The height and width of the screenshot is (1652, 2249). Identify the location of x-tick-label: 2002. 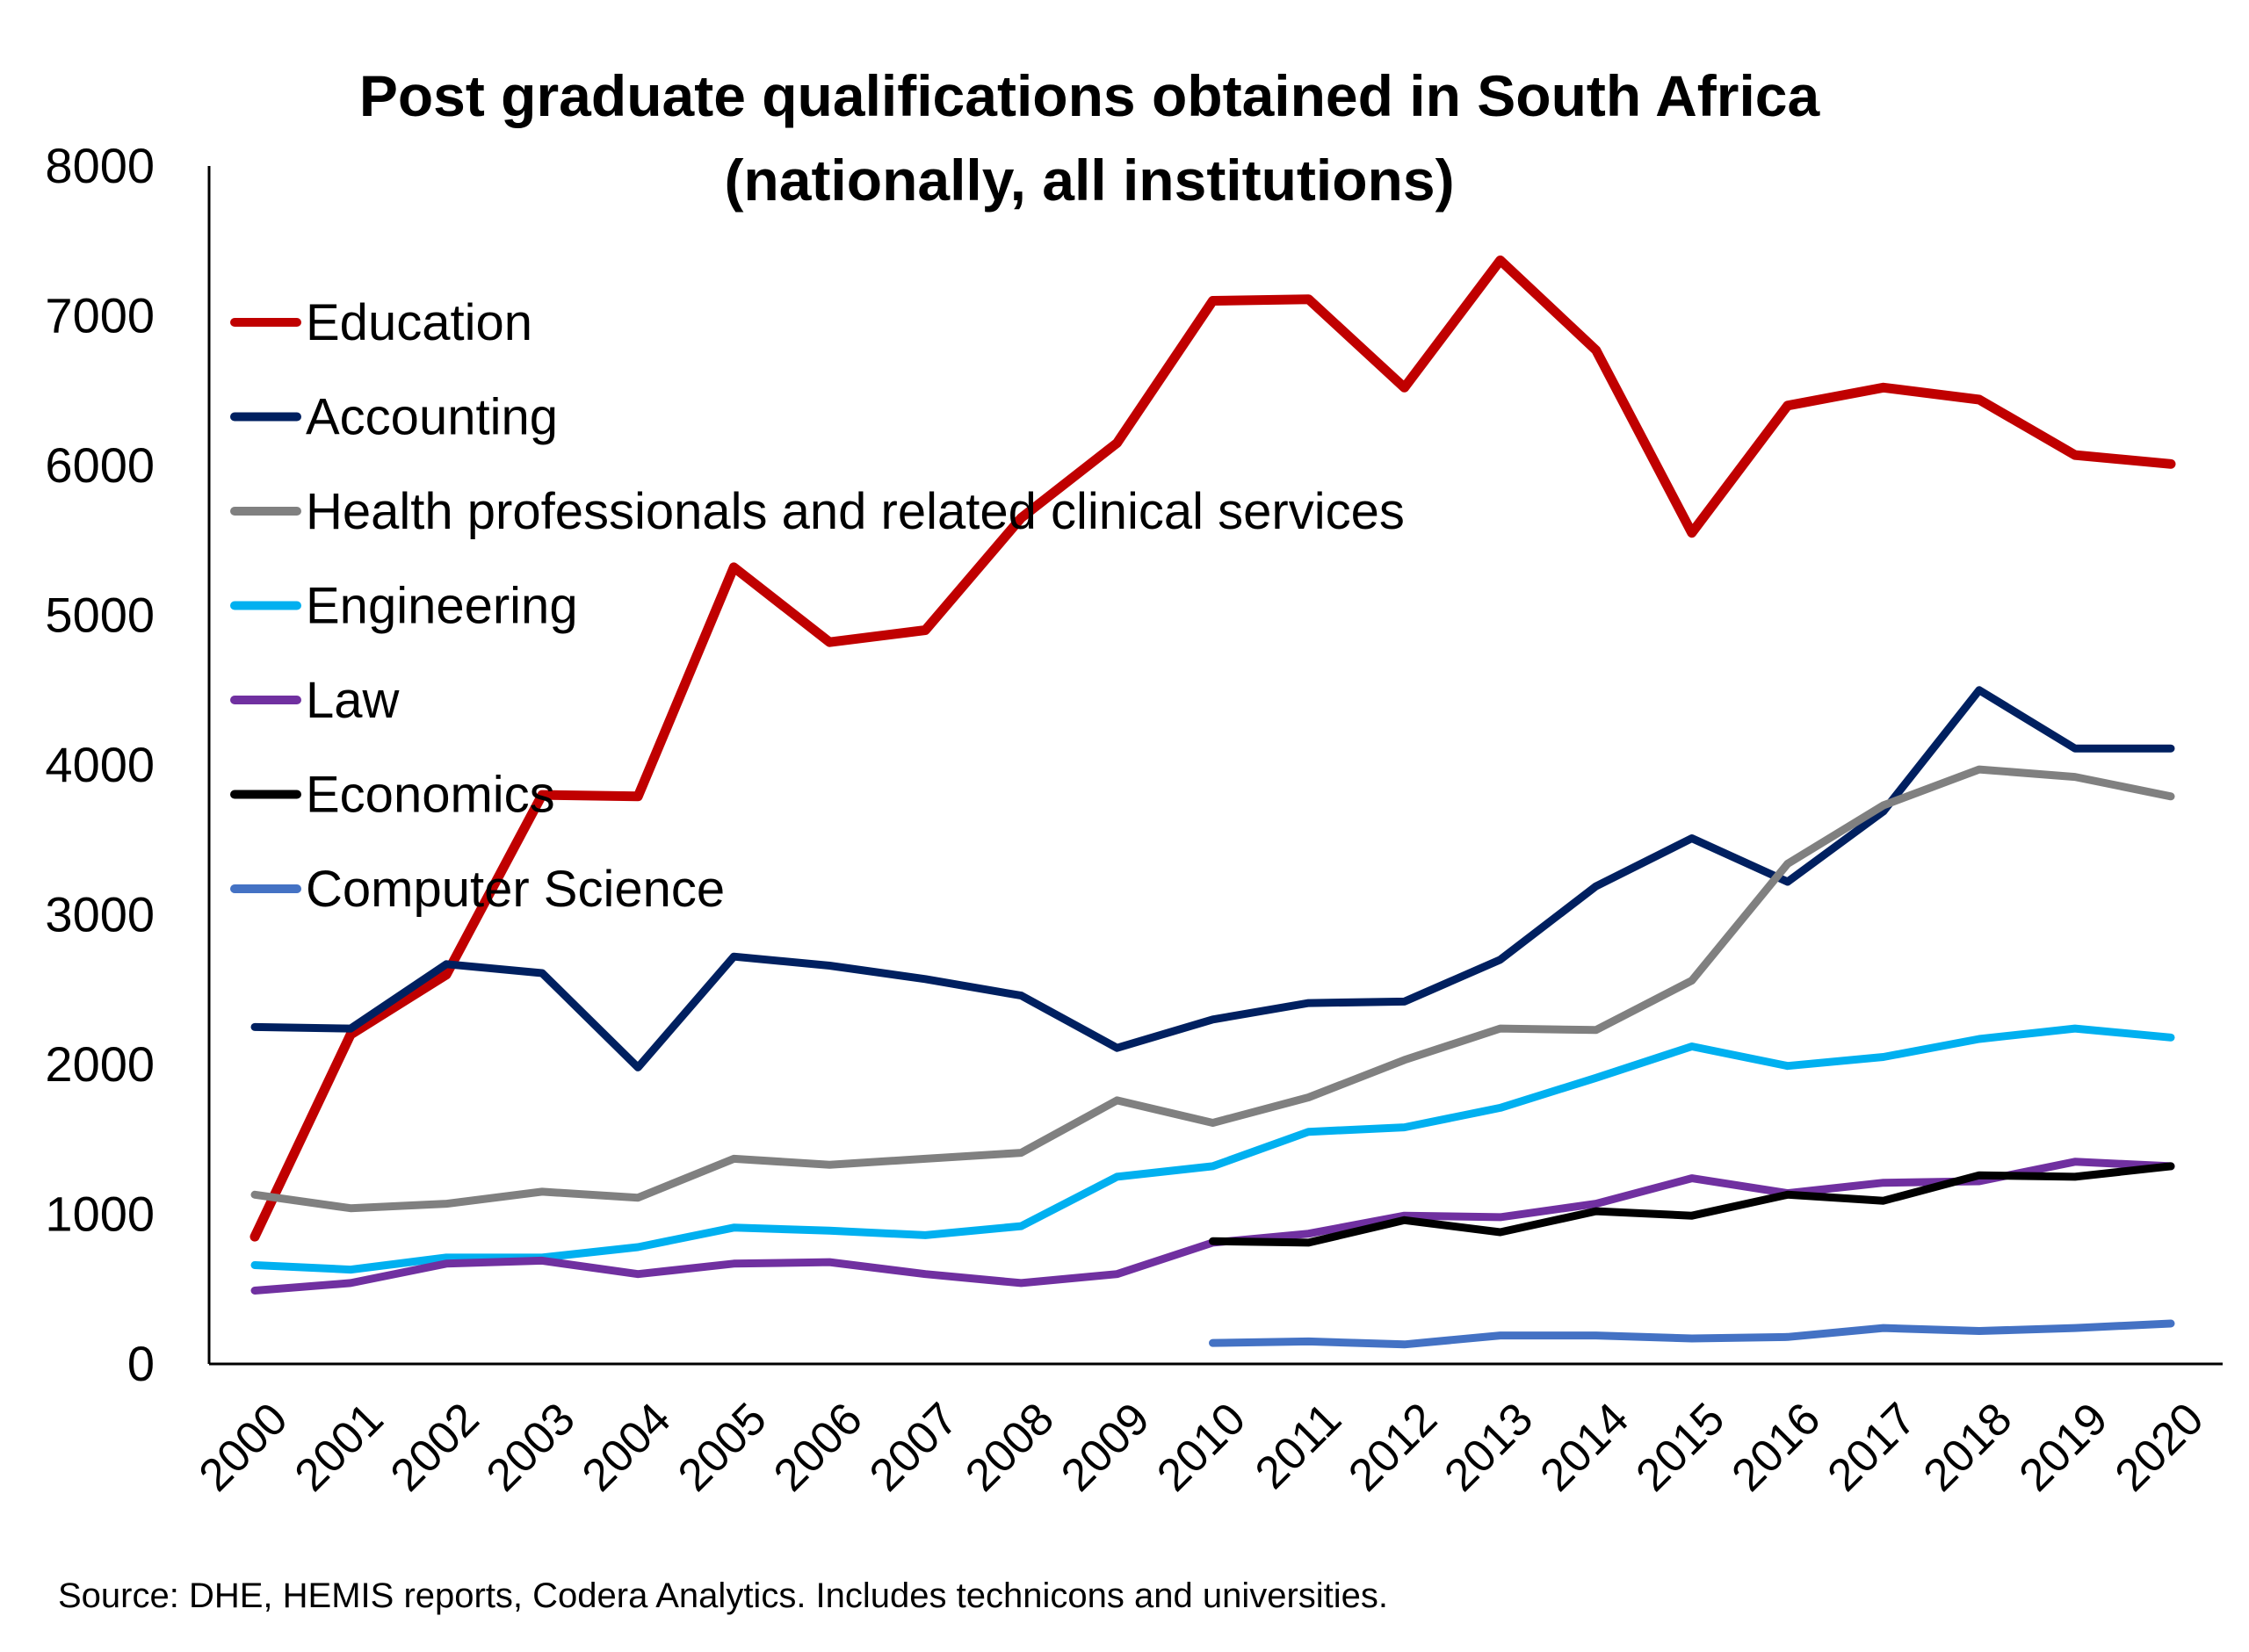
(435, 1447).